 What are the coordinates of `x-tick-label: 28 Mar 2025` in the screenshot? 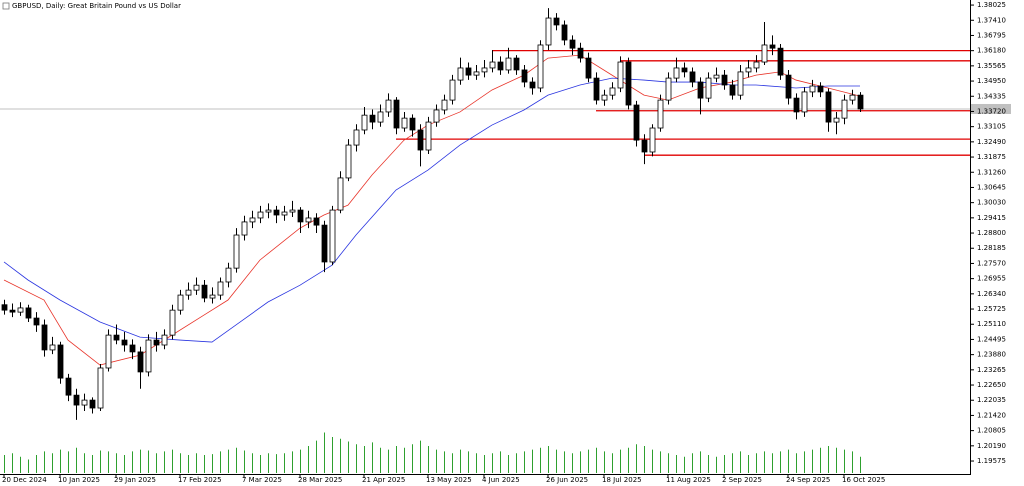 It's located at (320, 480).